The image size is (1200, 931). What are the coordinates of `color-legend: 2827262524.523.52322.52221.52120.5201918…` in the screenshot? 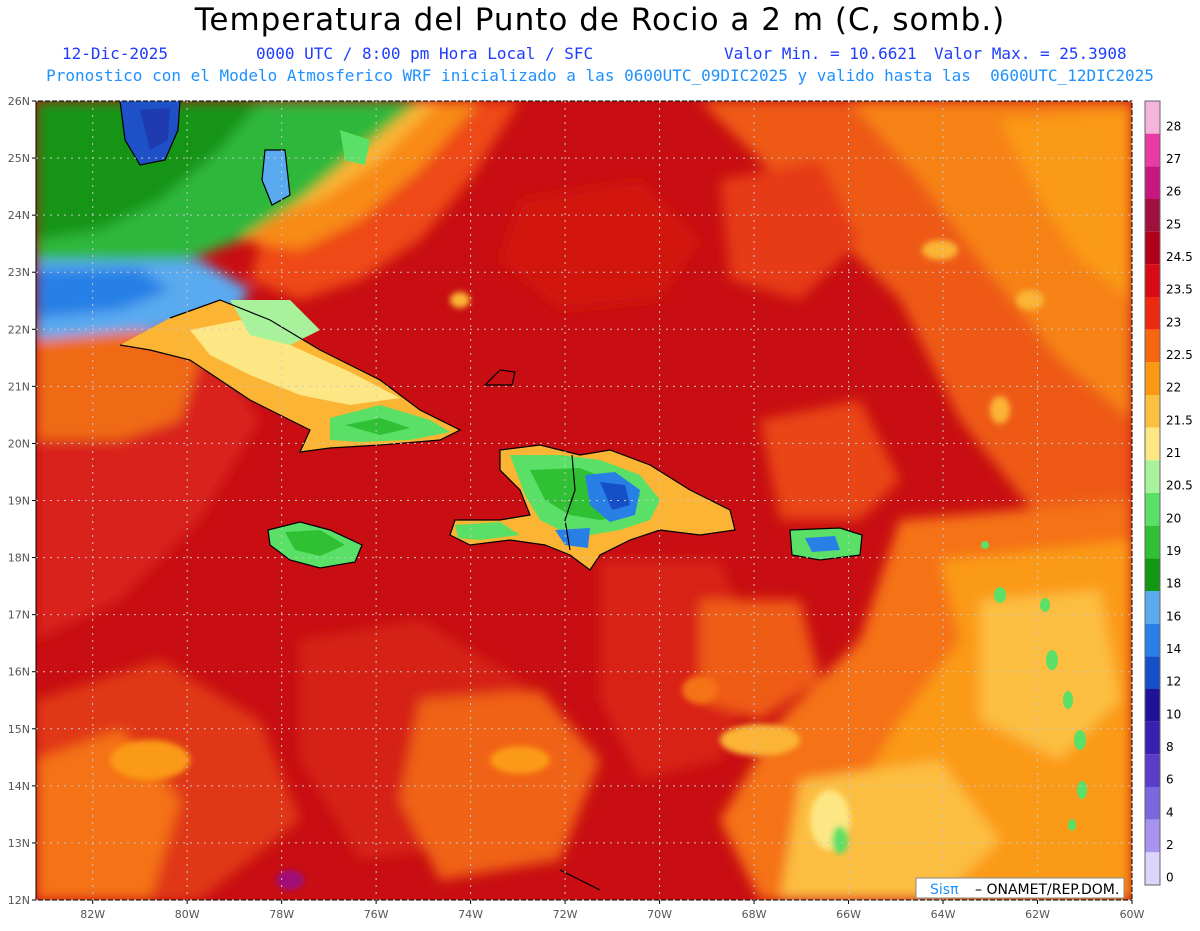 It's located at (1168, 493).